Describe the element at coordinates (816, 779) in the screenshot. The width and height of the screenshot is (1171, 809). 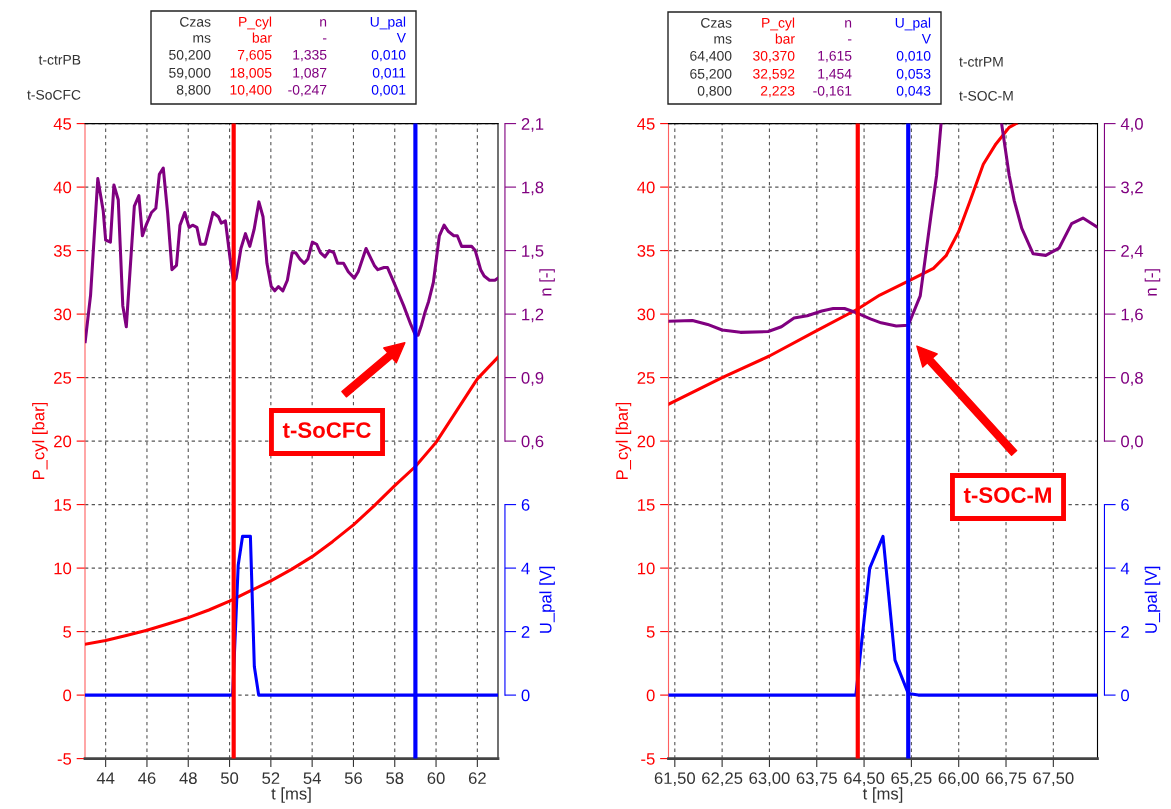
I see `x-tick-label: 63,75` at that location.